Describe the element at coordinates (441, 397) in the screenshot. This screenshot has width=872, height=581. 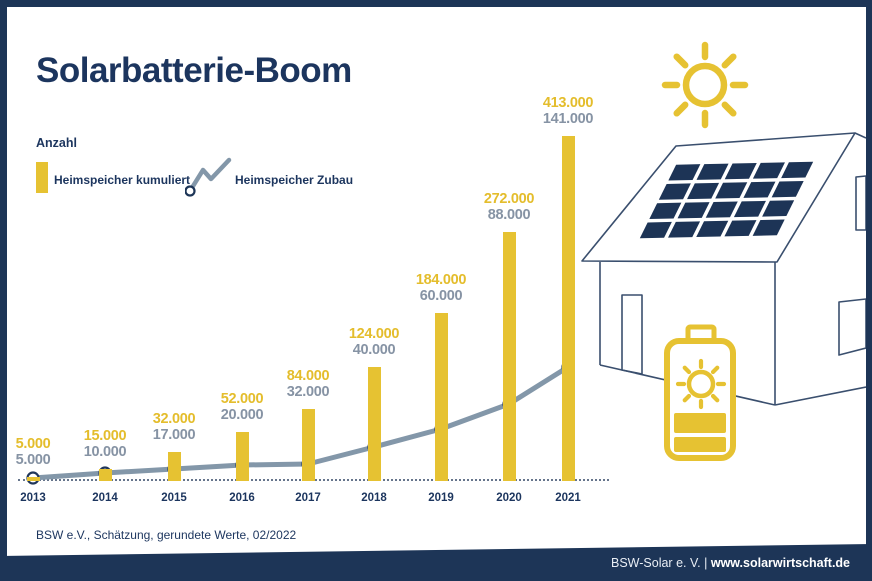
I see `bar-2019` at that location.